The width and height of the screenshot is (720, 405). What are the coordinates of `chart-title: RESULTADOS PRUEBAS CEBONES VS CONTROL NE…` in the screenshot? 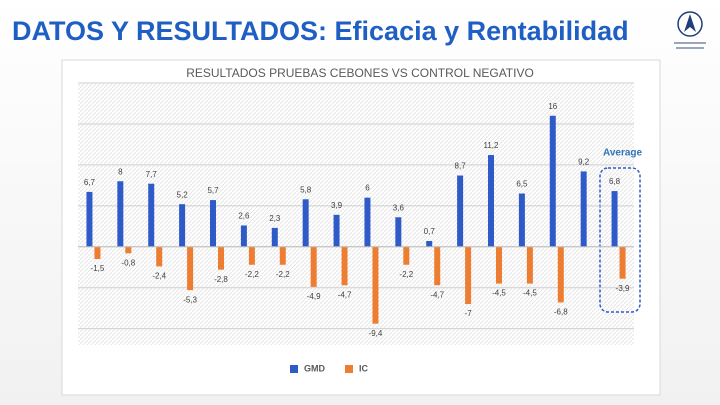 It's located at (360, 73).